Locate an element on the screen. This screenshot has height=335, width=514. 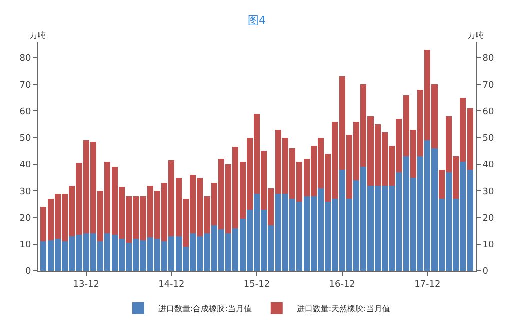
y2-tick-label: 20 is located at coordinates (488, 219).